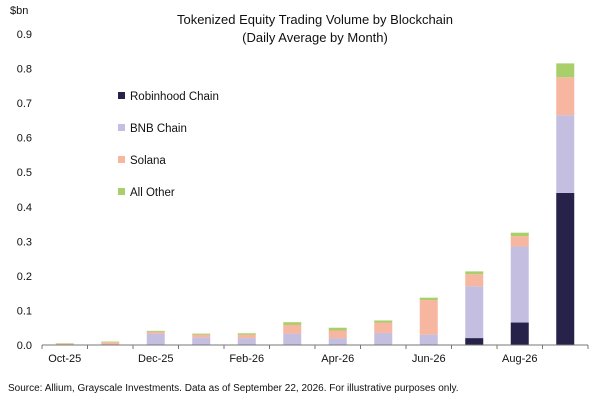 Image resolution: width=600 pixels, height=400 pixels. What do you see at coordinates (155, 359) in the screenshot?
I see `x-tick-label-2: Dec-25` at bounding box center [155, 359].